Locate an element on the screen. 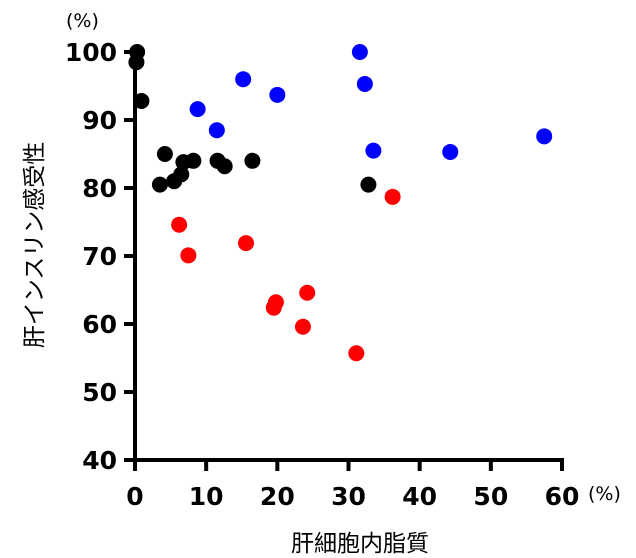 Image resolution: width=636 pixels, height=558 pixels. y-tick-label: 80 is located at coordinates (99, 188).